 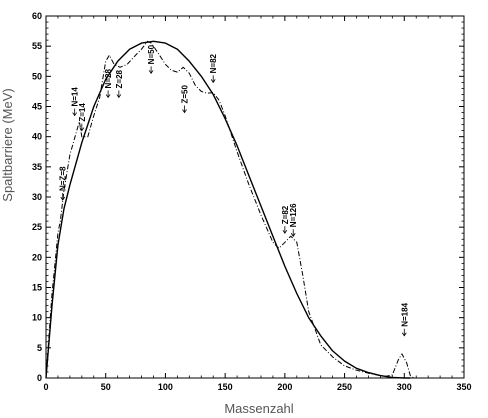 I want to click on y-tick-label: 20, so click(x=37, y=257).